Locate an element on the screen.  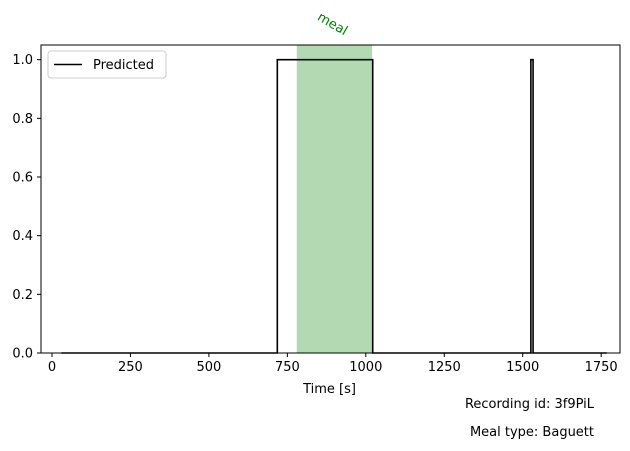
y-tick-label: 0.4 is located at coordinates (22, 236).